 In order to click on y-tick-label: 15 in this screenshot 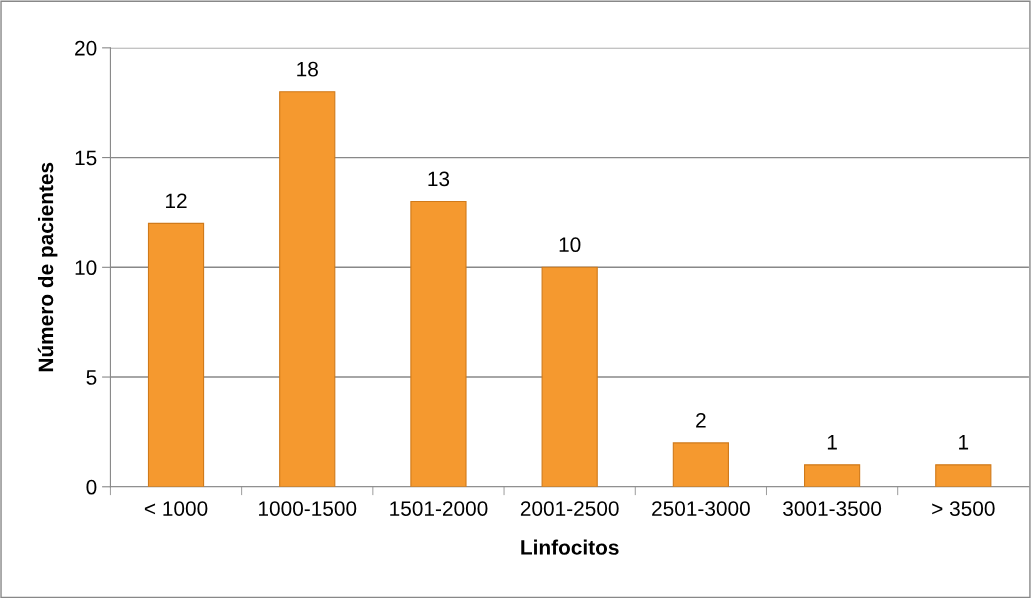, I will do `click(86, 158)`.